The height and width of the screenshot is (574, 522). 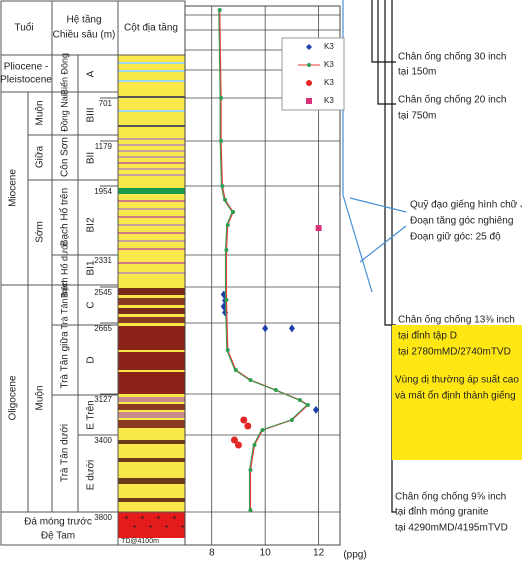 What do you see at coordinates (103, 292) in the screenshot?
I see `depth-label: 2545` at bounding box center [103, 292].